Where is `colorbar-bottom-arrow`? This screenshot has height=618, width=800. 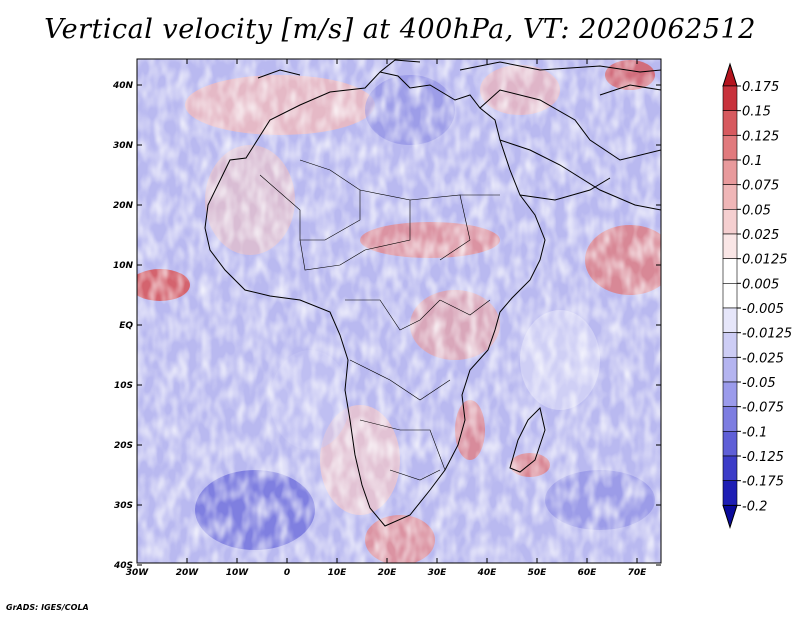 colorbar-bottom-arrow is located at coordinates (730, 516).